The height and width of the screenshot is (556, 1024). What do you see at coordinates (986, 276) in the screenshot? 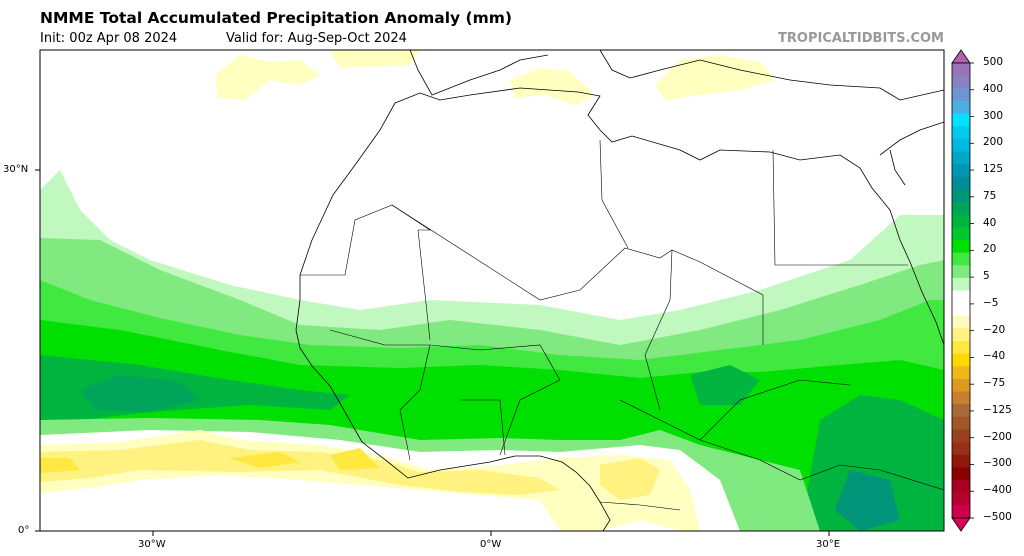
I see `colorbar-label: 5` at bounding box center [986, 276].